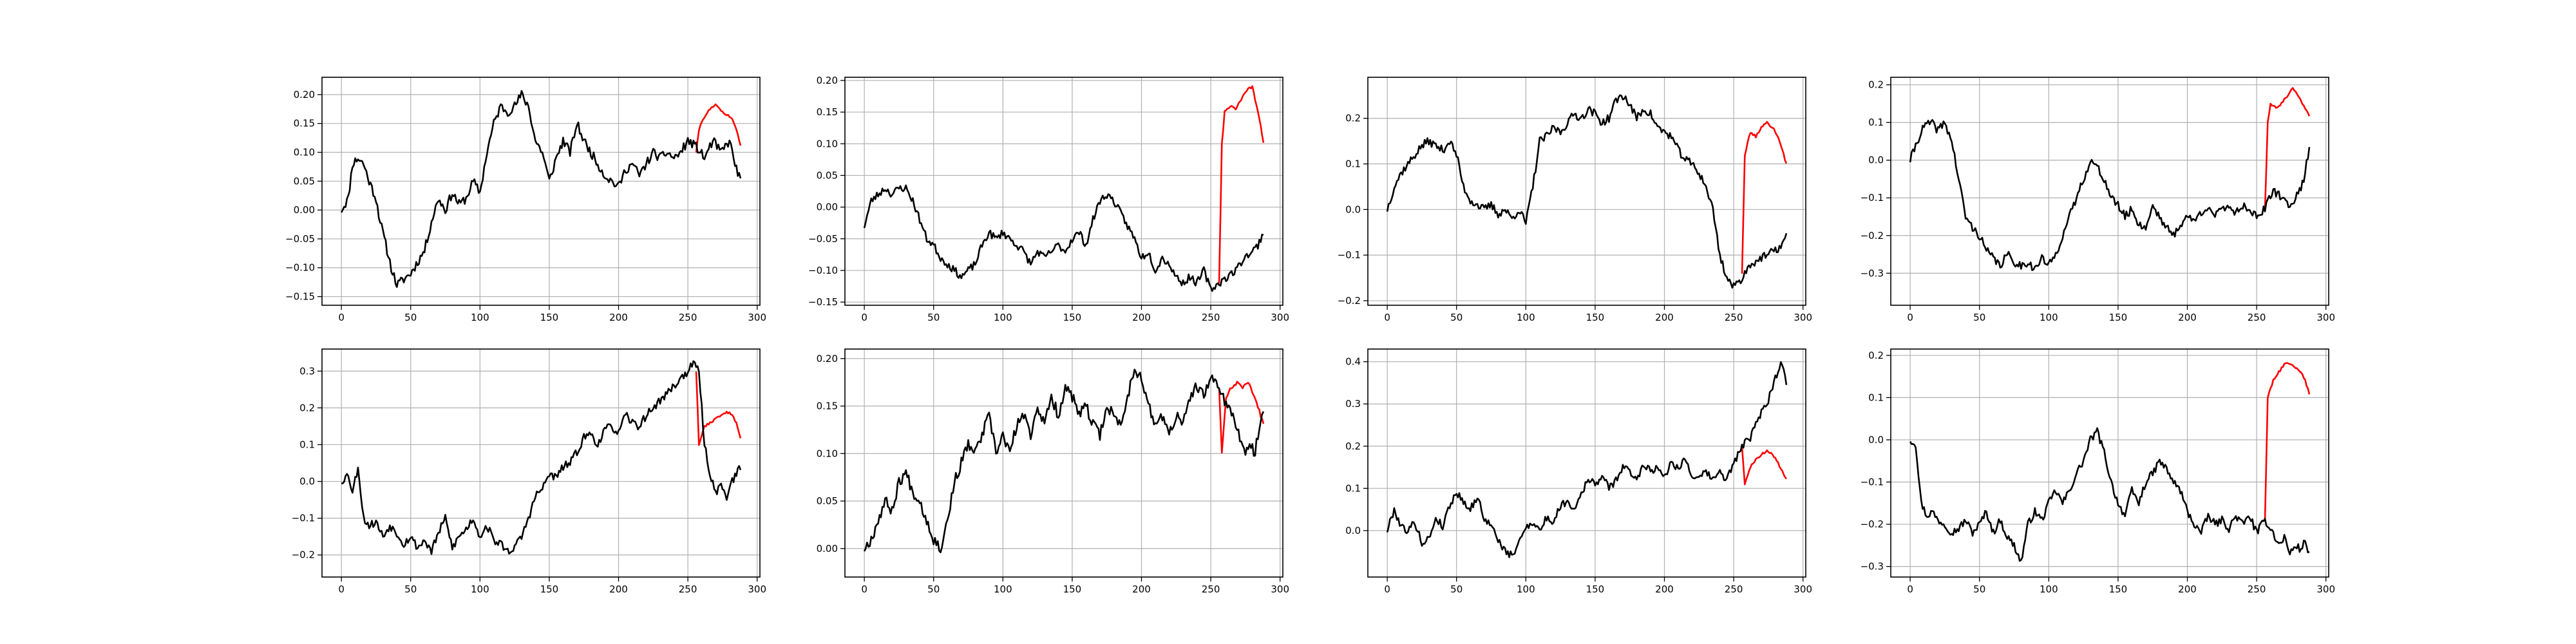 Image resolution: width=2576 pixels, height=644 pixels. What do you see at coordinates (823, 302) in the screenshot?
I see `y-tick-label: −0.15` at bounding box center [823, 302].